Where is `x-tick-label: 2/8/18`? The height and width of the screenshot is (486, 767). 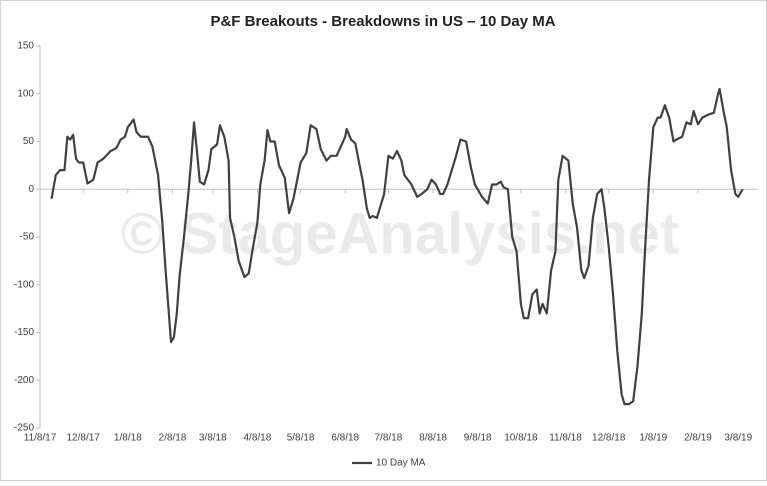 x-tick-label: 2/8/18 is located at coordinates (173, 438).